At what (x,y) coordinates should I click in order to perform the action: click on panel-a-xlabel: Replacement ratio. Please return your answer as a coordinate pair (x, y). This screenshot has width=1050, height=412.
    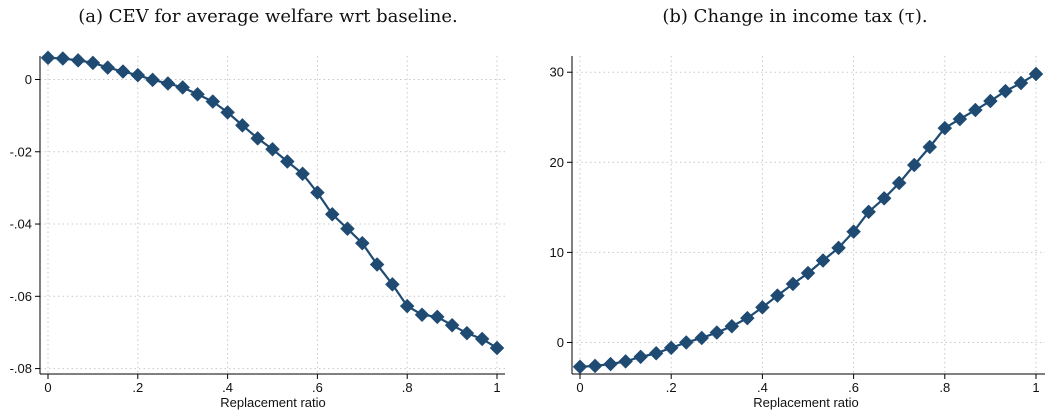
    Looking at the image, I should click on (273, 402).